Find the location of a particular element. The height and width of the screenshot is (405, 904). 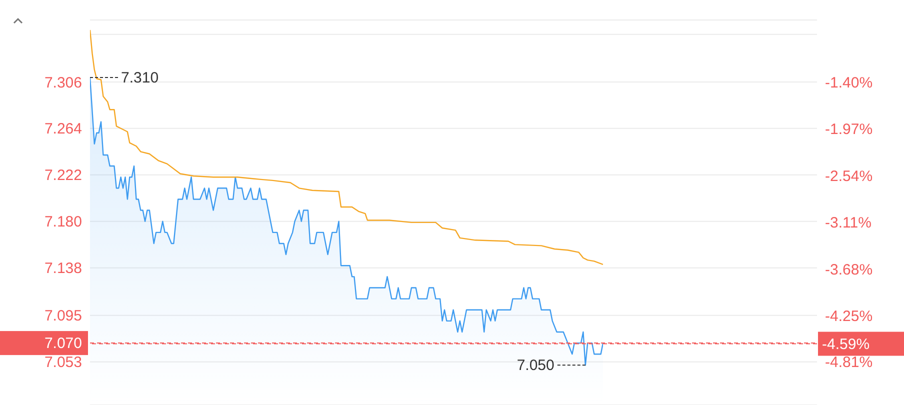

y2-tick-label: -2.54% is located at coordinates (849, 176).